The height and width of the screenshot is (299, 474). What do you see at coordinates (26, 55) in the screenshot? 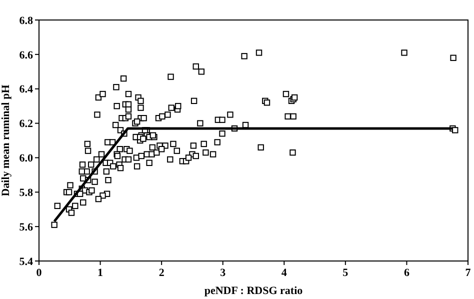
I see `y-tick-label: 6.6` at bounding box center [26, 55].